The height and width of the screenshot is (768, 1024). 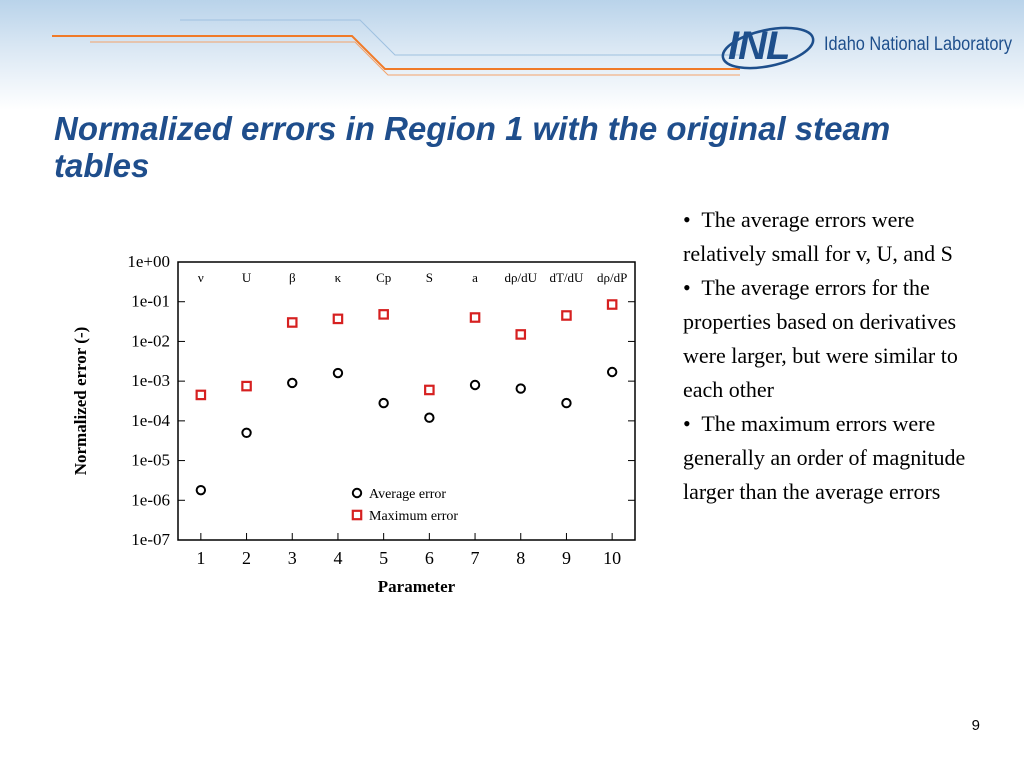 I want to click on parameter-label: β, so click(x=292, y=277).